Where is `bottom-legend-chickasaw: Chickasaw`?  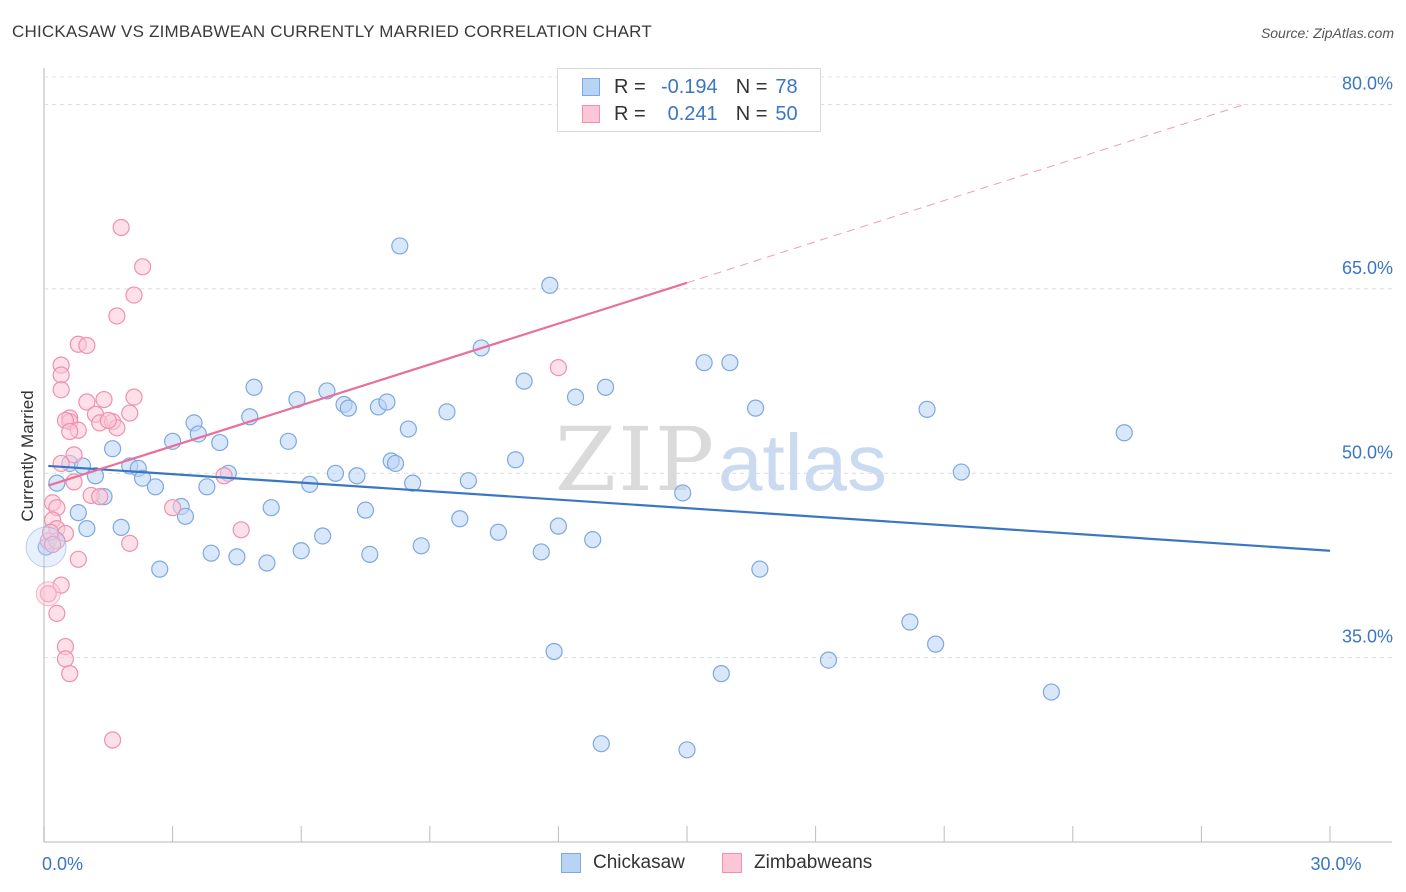 bottom-legend-chickasaw: Chickasaw is located at coordinates (623, 863).